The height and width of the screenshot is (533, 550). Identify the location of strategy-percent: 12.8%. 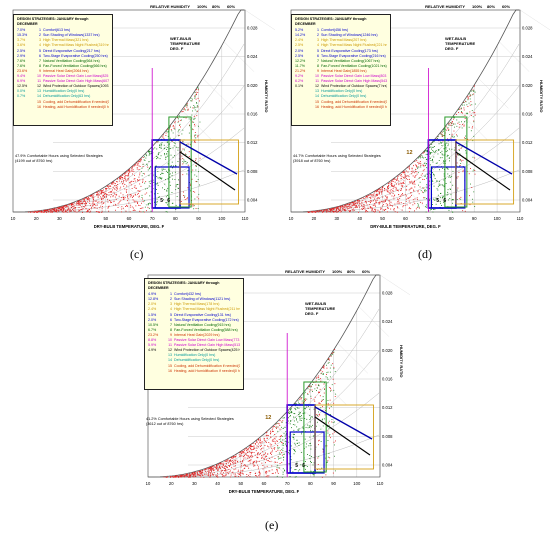
(153, 299).